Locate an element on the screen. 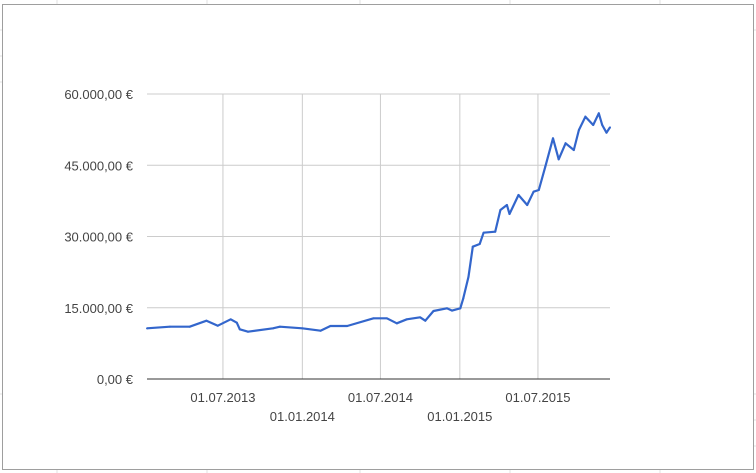 The image size is (756, 473). y-tick-label: 0,00 € is located at coordinates (115, 379).